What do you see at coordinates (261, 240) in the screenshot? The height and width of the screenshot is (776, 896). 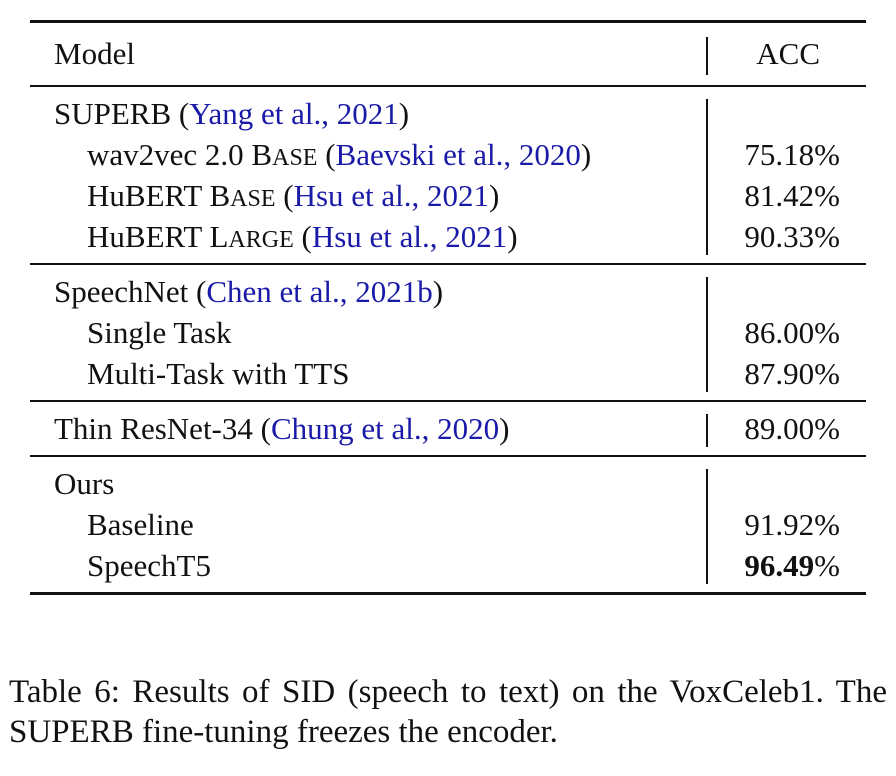 I see `model-variant-rest: ARGE` at bounding box center [261, 240].